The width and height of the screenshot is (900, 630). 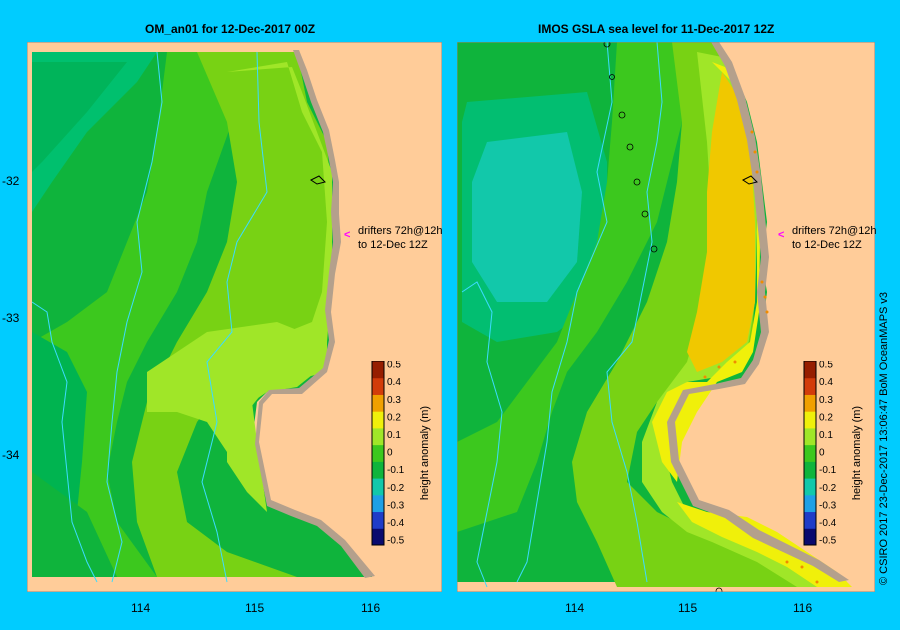 I want to click on drifter-markers, so click(x=663, y=317).